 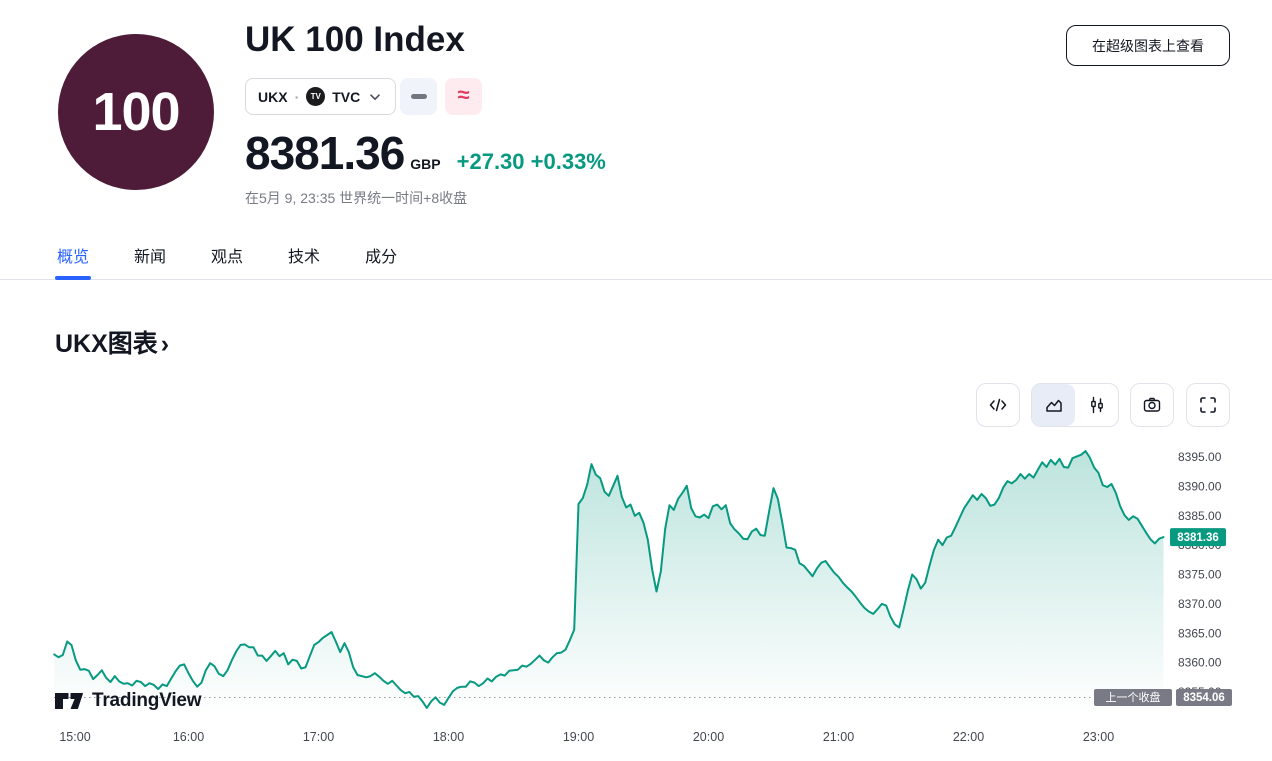 I want to click on current-price-badge, so click(x=1198, y=537).